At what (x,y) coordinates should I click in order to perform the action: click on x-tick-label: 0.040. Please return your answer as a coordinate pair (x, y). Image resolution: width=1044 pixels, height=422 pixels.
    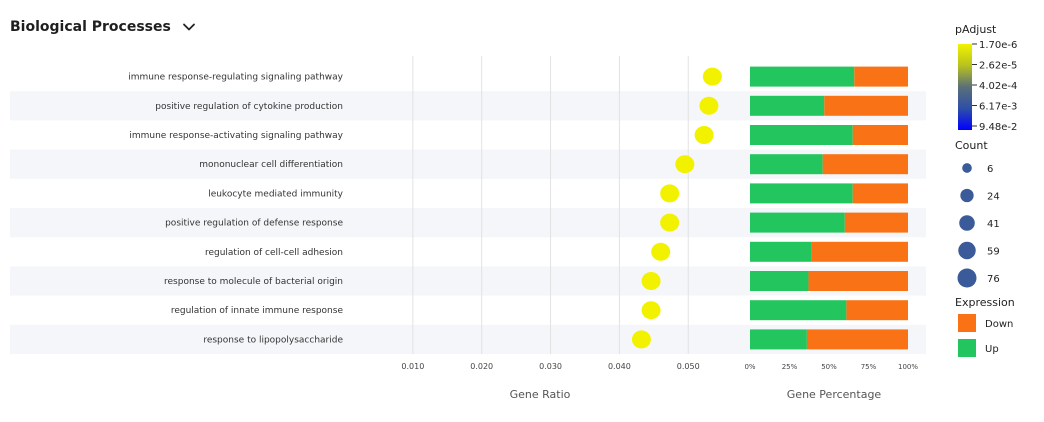
    Looking at the image, I should click on (619, 366).